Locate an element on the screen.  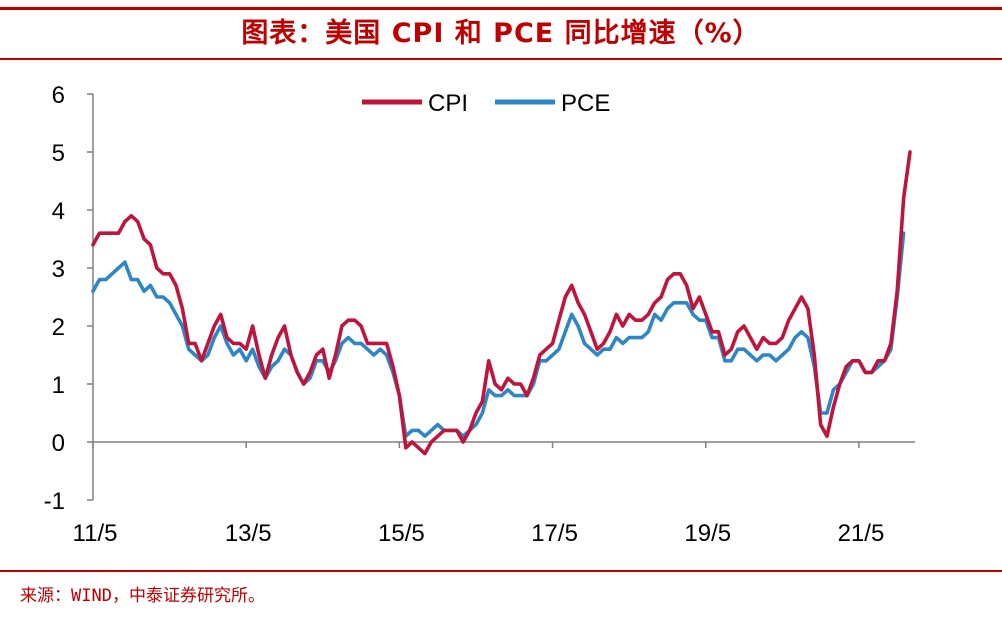
legend-label-cpi: CPI is located at coordinates (448, 103).